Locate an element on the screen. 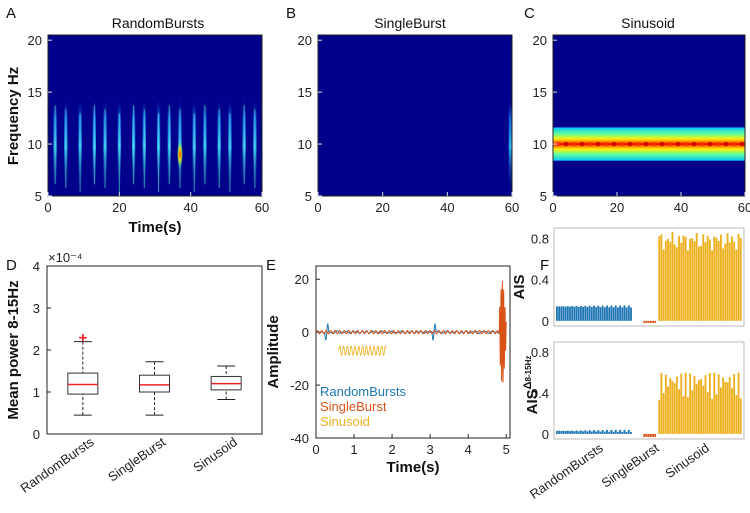 The width and height of the screenshot is (750, 513). panel-b-xtick-label: 60 is located at coordinates (512, 207).